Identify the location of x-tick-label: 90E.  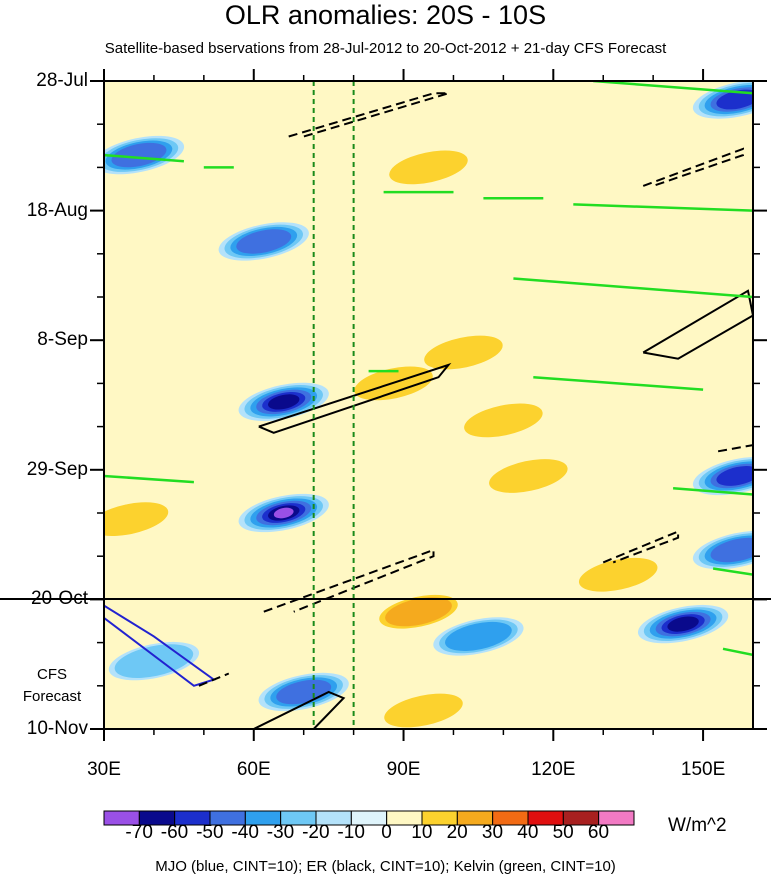
(403, 769).